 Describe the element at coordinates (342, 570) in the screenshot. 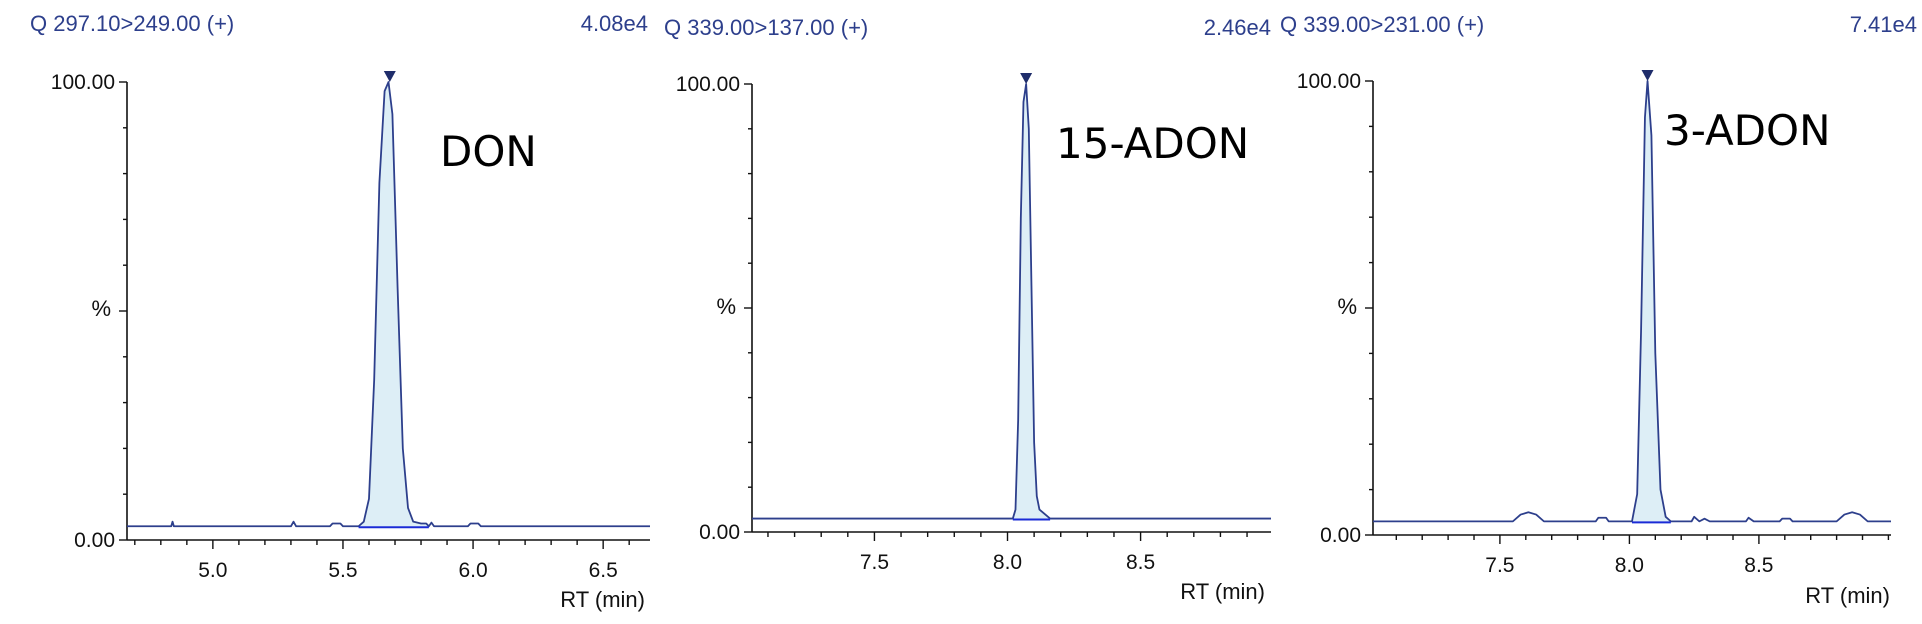

I see `x-tick-label: 5.5` at that location.